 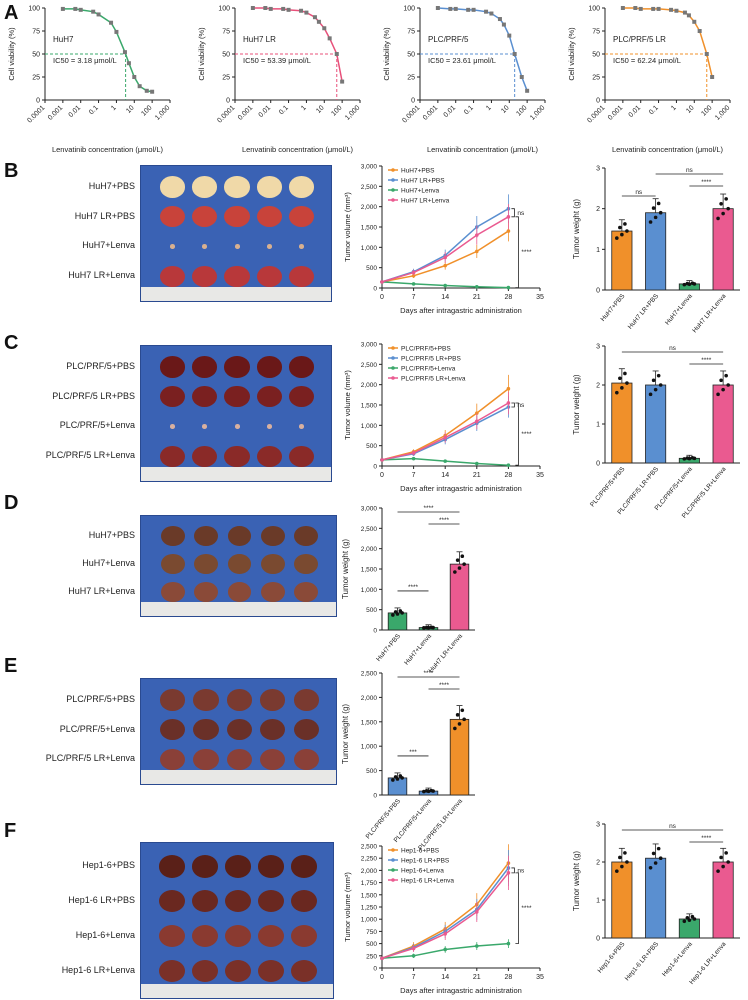 What do you see at coordinates (369, 859) in the screenshot?
I see `y-tick-label: 2,250` at bounding box center [369, 859].